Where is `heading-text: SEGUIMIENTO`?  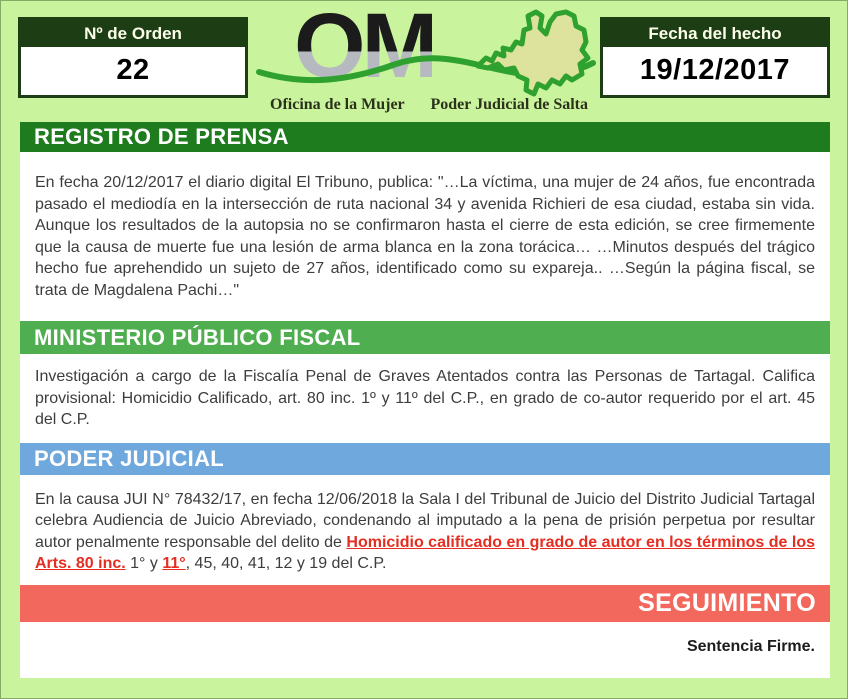 heading-text: SEGUIMIENTO is located at coordinates (727, 602).